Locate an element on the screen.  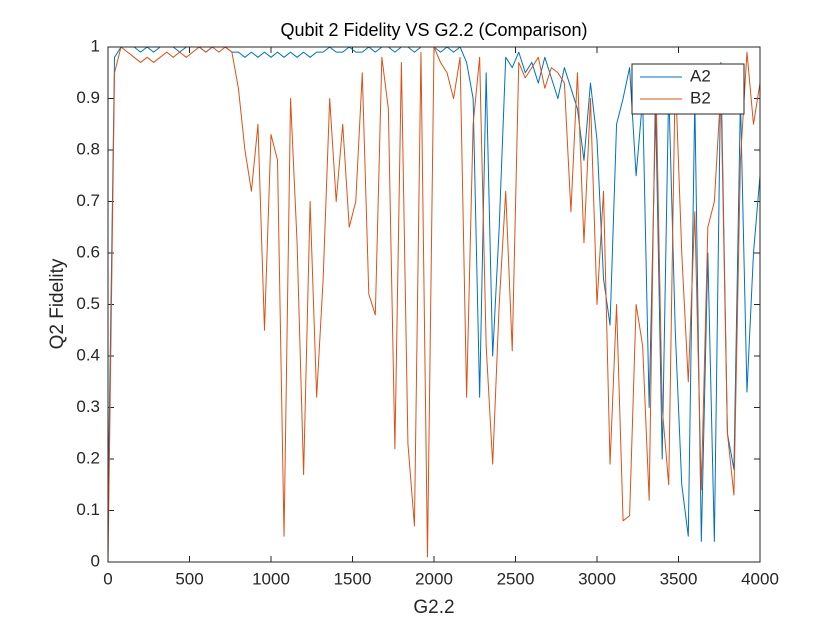
y-tick-label: 0.3 is located at coordinates (88, 406).